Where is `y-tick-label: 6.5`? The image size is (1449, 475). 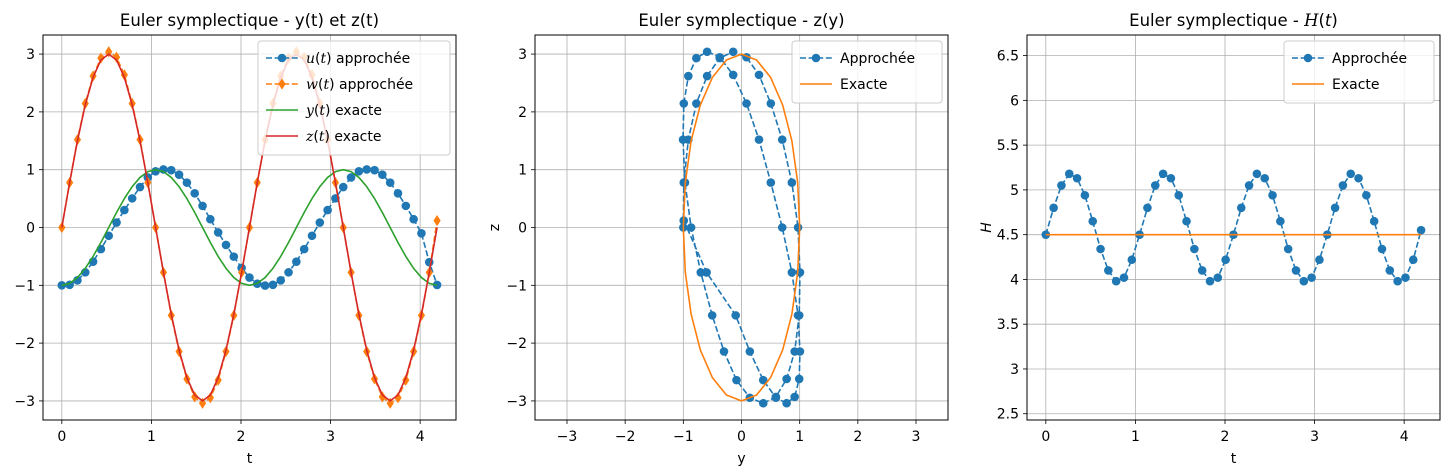
y-tick-label: 6.5 is located at coordinates (1008, 57).